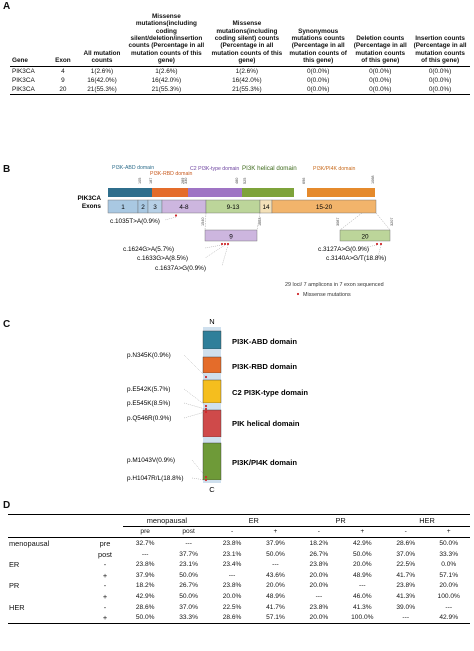 This screenshot has width=474, height=651. What do you see at coordinates (7, 505) in the screenshot?
I see `panel-d-letter: D` at bounding box center [7, 505].